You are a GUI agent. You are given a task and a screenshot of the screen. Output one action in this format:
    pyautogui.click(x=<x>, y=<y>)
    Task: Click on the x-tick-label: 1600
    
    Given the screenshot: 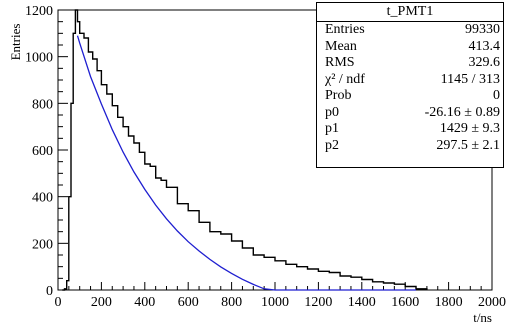 What is the action you would take?
    pyautogui.click(x=405, y=302)
    